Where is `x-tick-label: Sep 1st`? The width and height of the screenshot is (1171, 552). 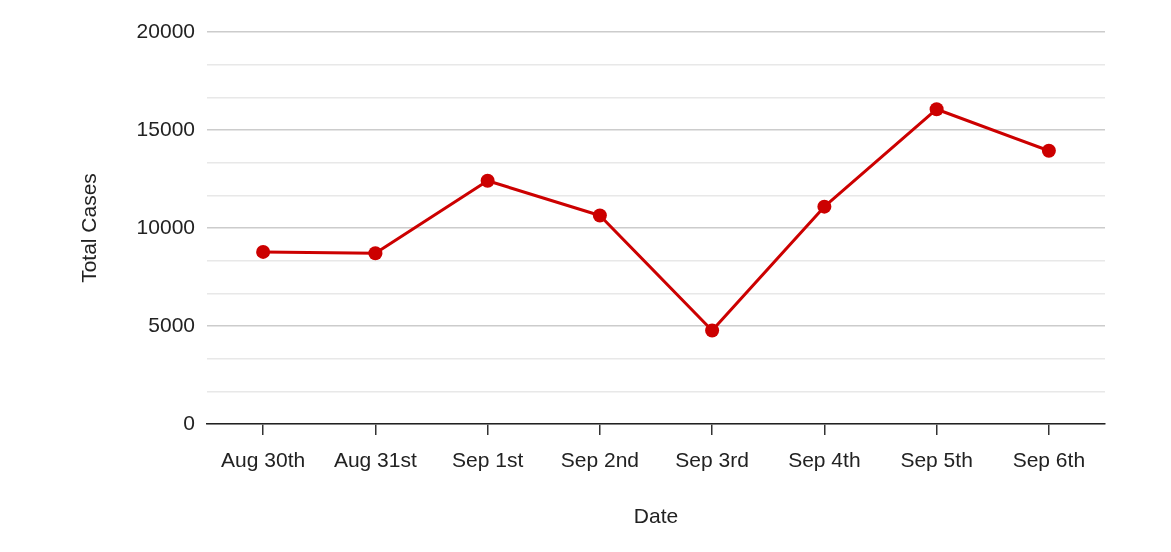
x-tick-label: Sep 1st is located at coordinates (488, 460).